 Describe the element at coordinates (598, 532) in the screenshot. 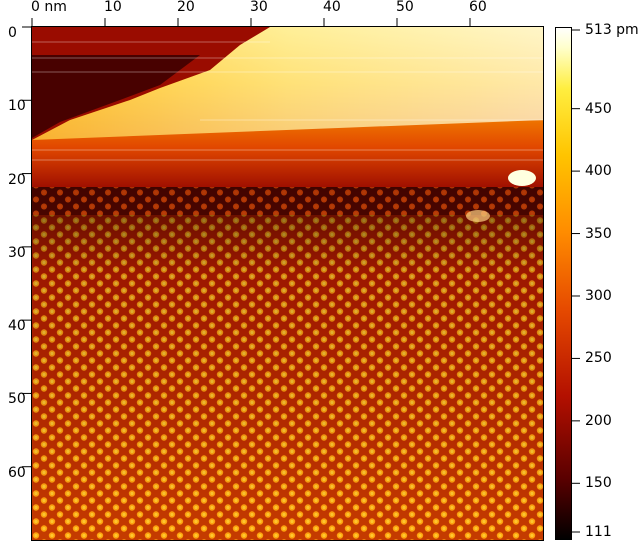

I see `colorbar-tick-label: 111` at that location.